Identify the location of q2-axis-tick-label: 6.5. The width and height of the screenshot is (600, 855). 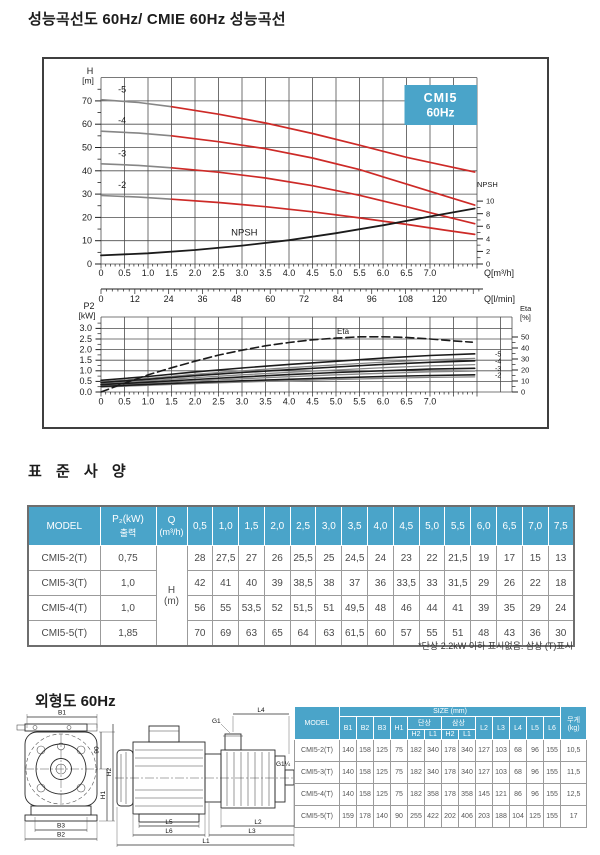
(406, 402).